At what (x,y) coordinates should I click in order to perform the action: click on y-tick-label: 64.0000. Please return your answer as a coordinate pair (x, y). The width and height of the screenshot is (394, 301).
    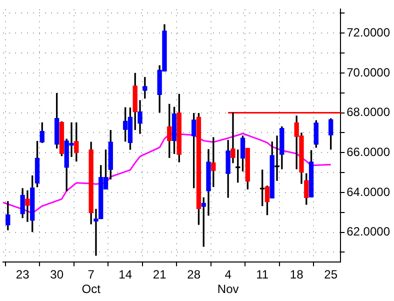
    Looking at the image, I should click on (368, 191).